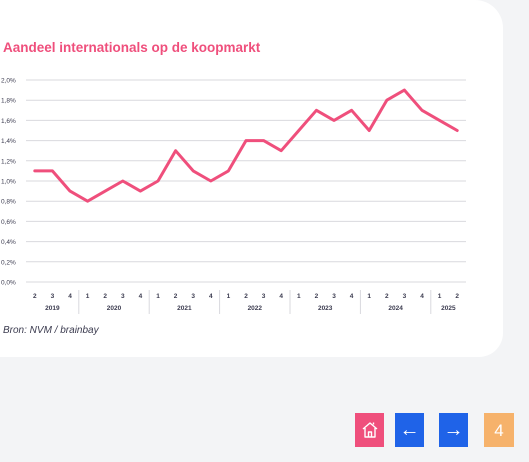 The width and height of the screenshot is (529, 462). I want to click on year-label: 2019, so click(52, 308).